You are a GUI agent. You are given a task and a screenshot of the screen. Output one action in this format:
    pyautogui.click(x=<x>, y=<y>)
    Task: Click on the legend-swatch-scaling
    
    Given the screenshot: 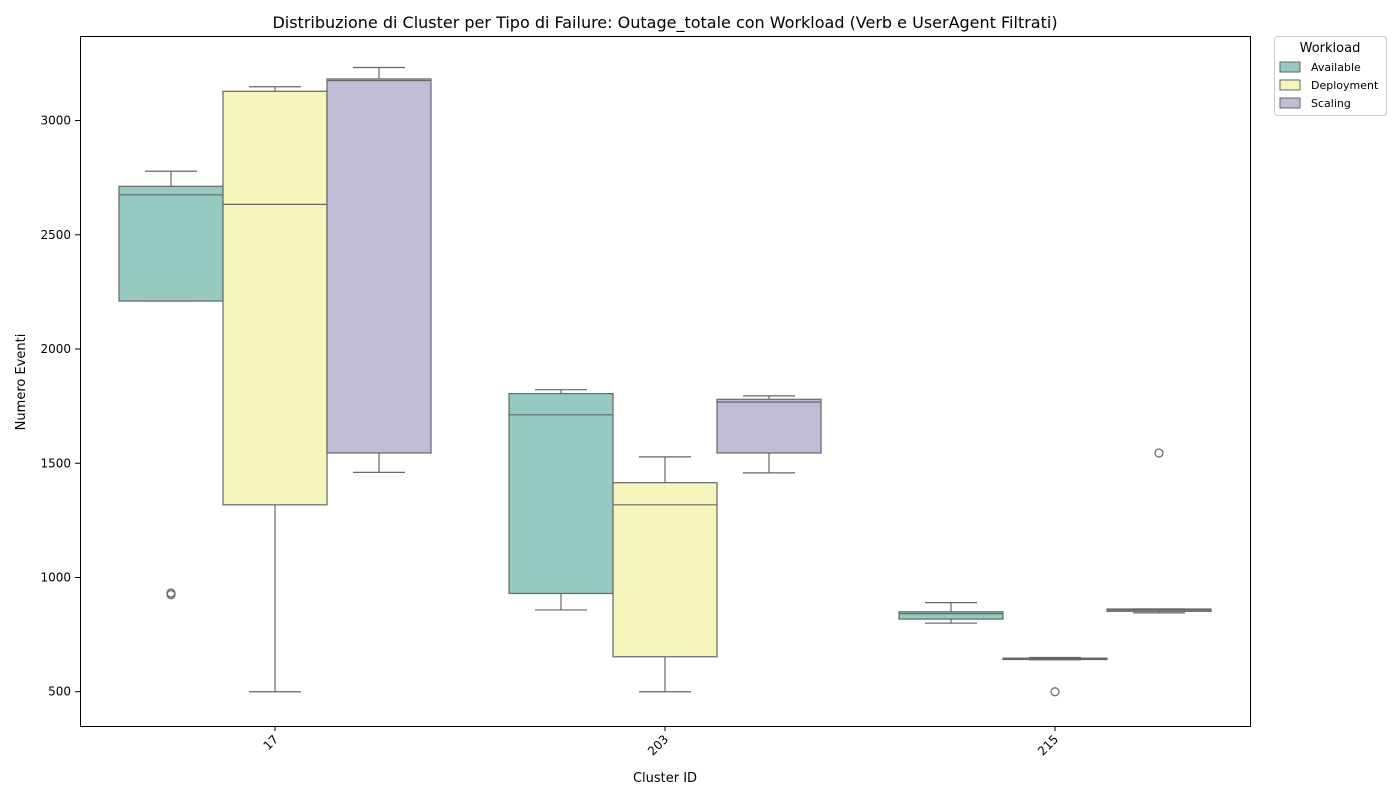 What is the action you would take?
    pyautogui.click(x=1290, y=103)
    